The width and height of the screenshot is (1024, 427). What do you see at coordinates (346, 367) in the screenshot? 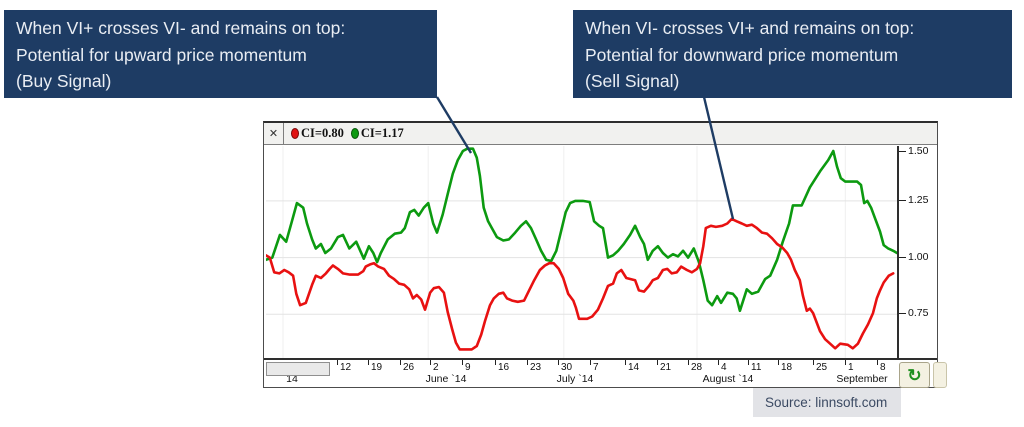
I see `x-tick-label: 12` at bounding box center [346, 367].